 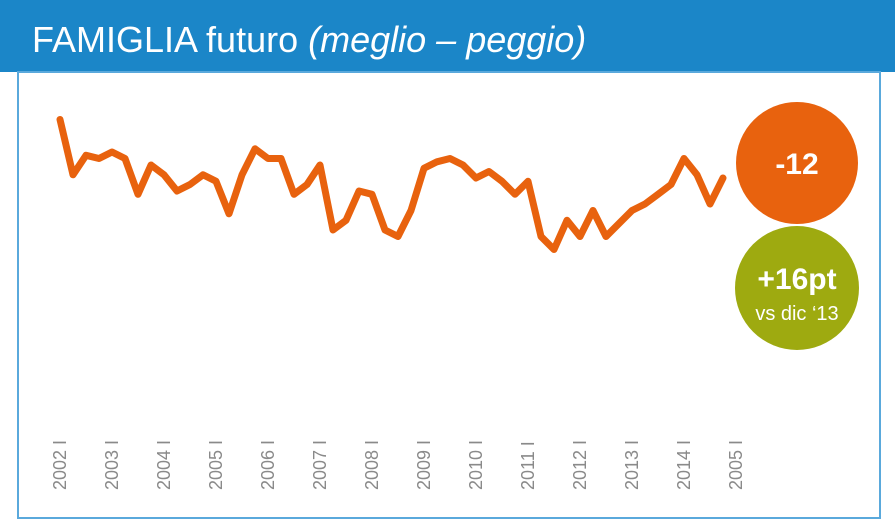 I want to click on subtitle: (meglio – peggio), so click(x=447, y=39).